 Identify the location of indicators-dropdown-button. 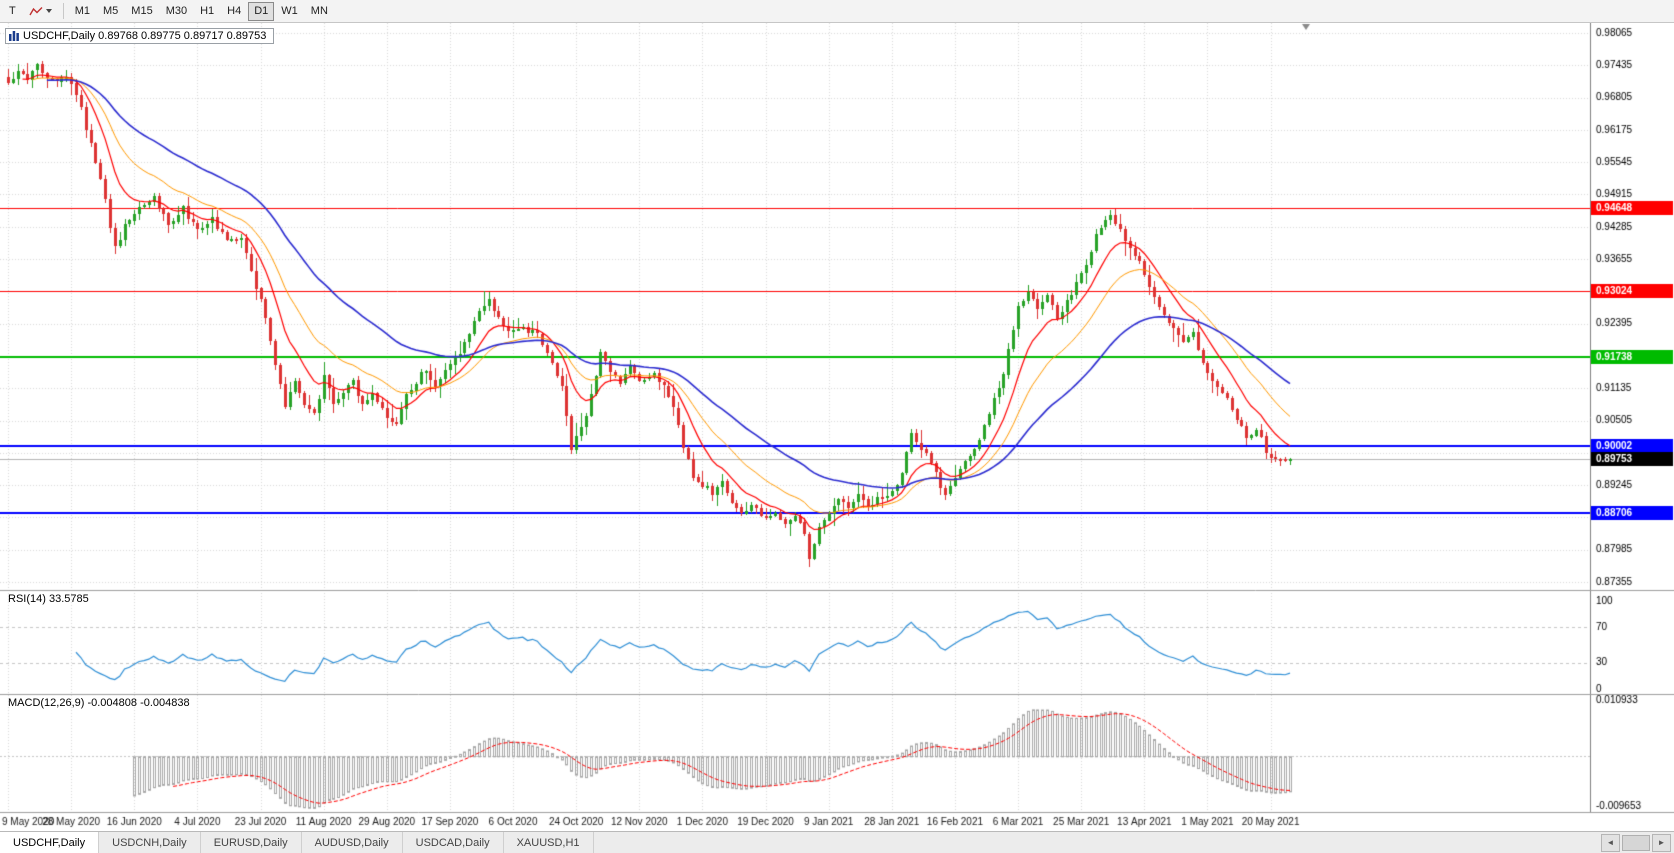
(40, 11).